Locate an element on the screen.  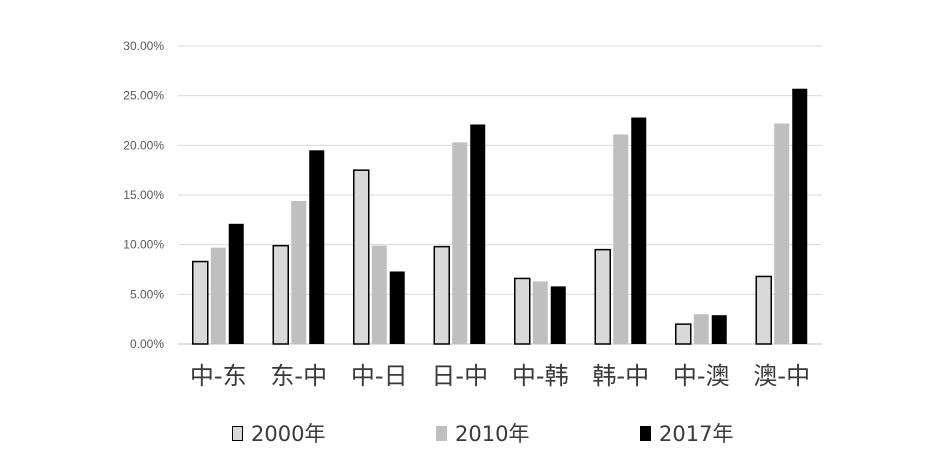
x-category-label: 中-日 is located at coordinates (379, 376).